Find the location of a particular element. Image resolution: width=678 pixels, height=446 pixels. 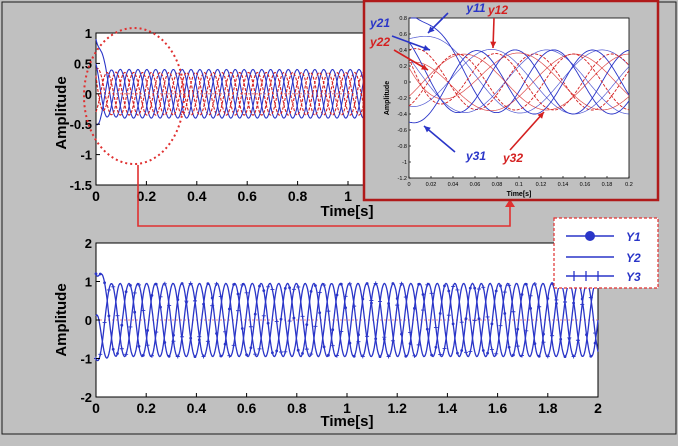

inset-y-tick-label: 0 is located at coordinates (405, 83).